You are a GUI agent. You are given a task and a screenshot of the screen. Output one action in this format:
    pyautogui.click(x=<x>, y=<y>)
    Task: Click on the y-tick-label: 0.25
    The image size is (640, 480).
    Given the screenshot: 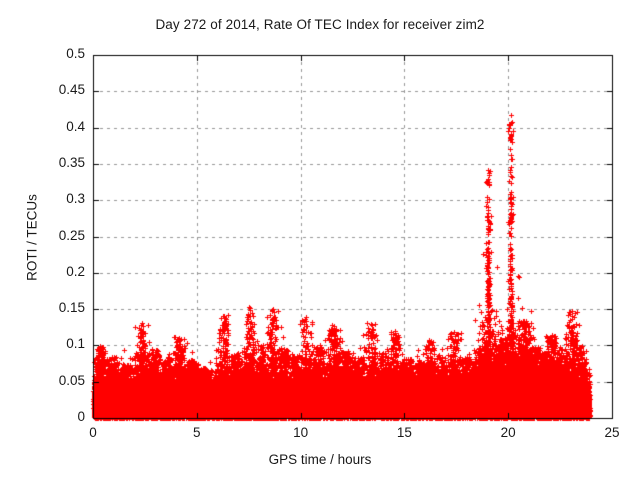 What is the action you would take?
    pyautogui.click(x=71, y=235)
    